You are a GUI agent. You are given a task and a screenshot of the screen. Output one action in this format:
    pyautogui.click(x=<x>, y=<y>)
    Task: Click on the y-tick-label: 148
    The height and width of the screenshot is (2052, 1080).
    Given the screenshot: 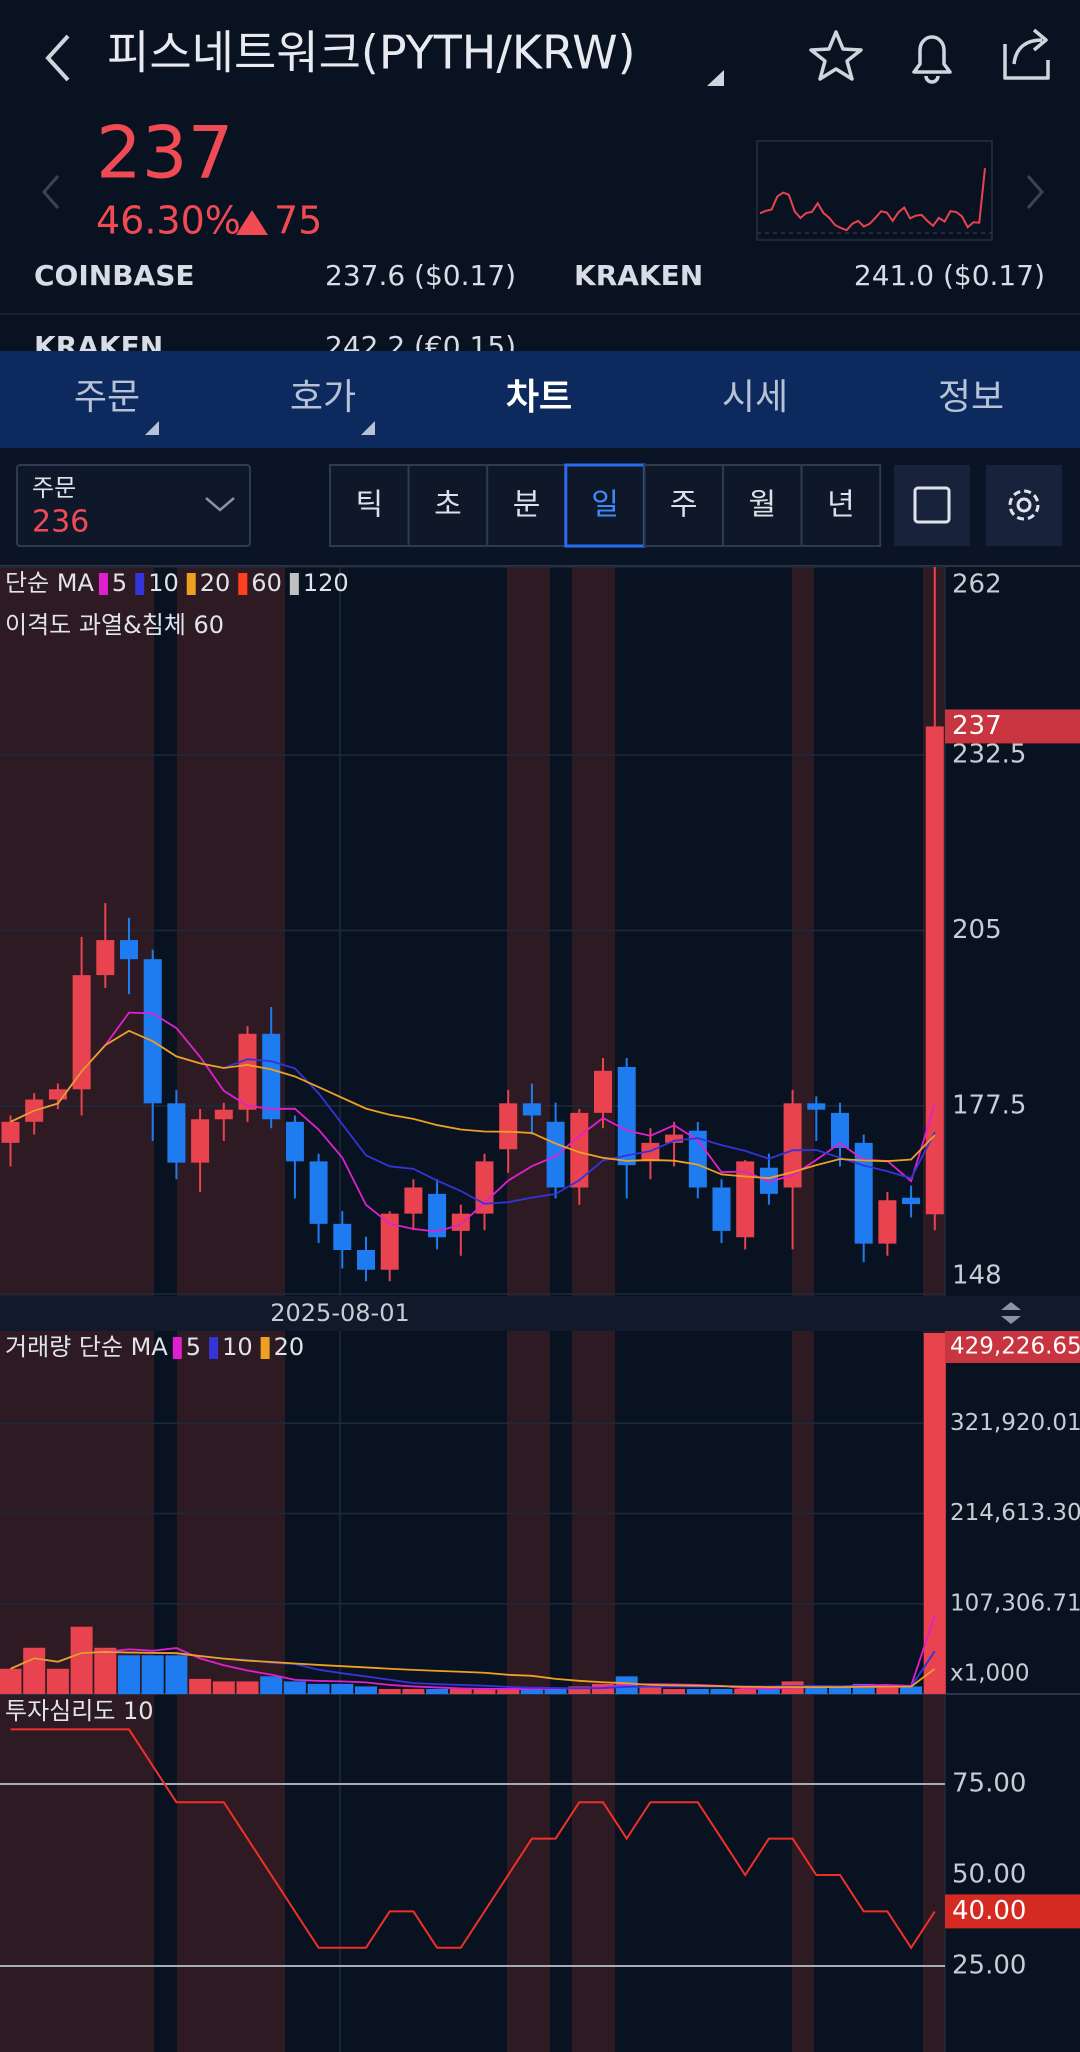 What is the action you would take?
    pyautogui.click(x=977, y=1276)
    